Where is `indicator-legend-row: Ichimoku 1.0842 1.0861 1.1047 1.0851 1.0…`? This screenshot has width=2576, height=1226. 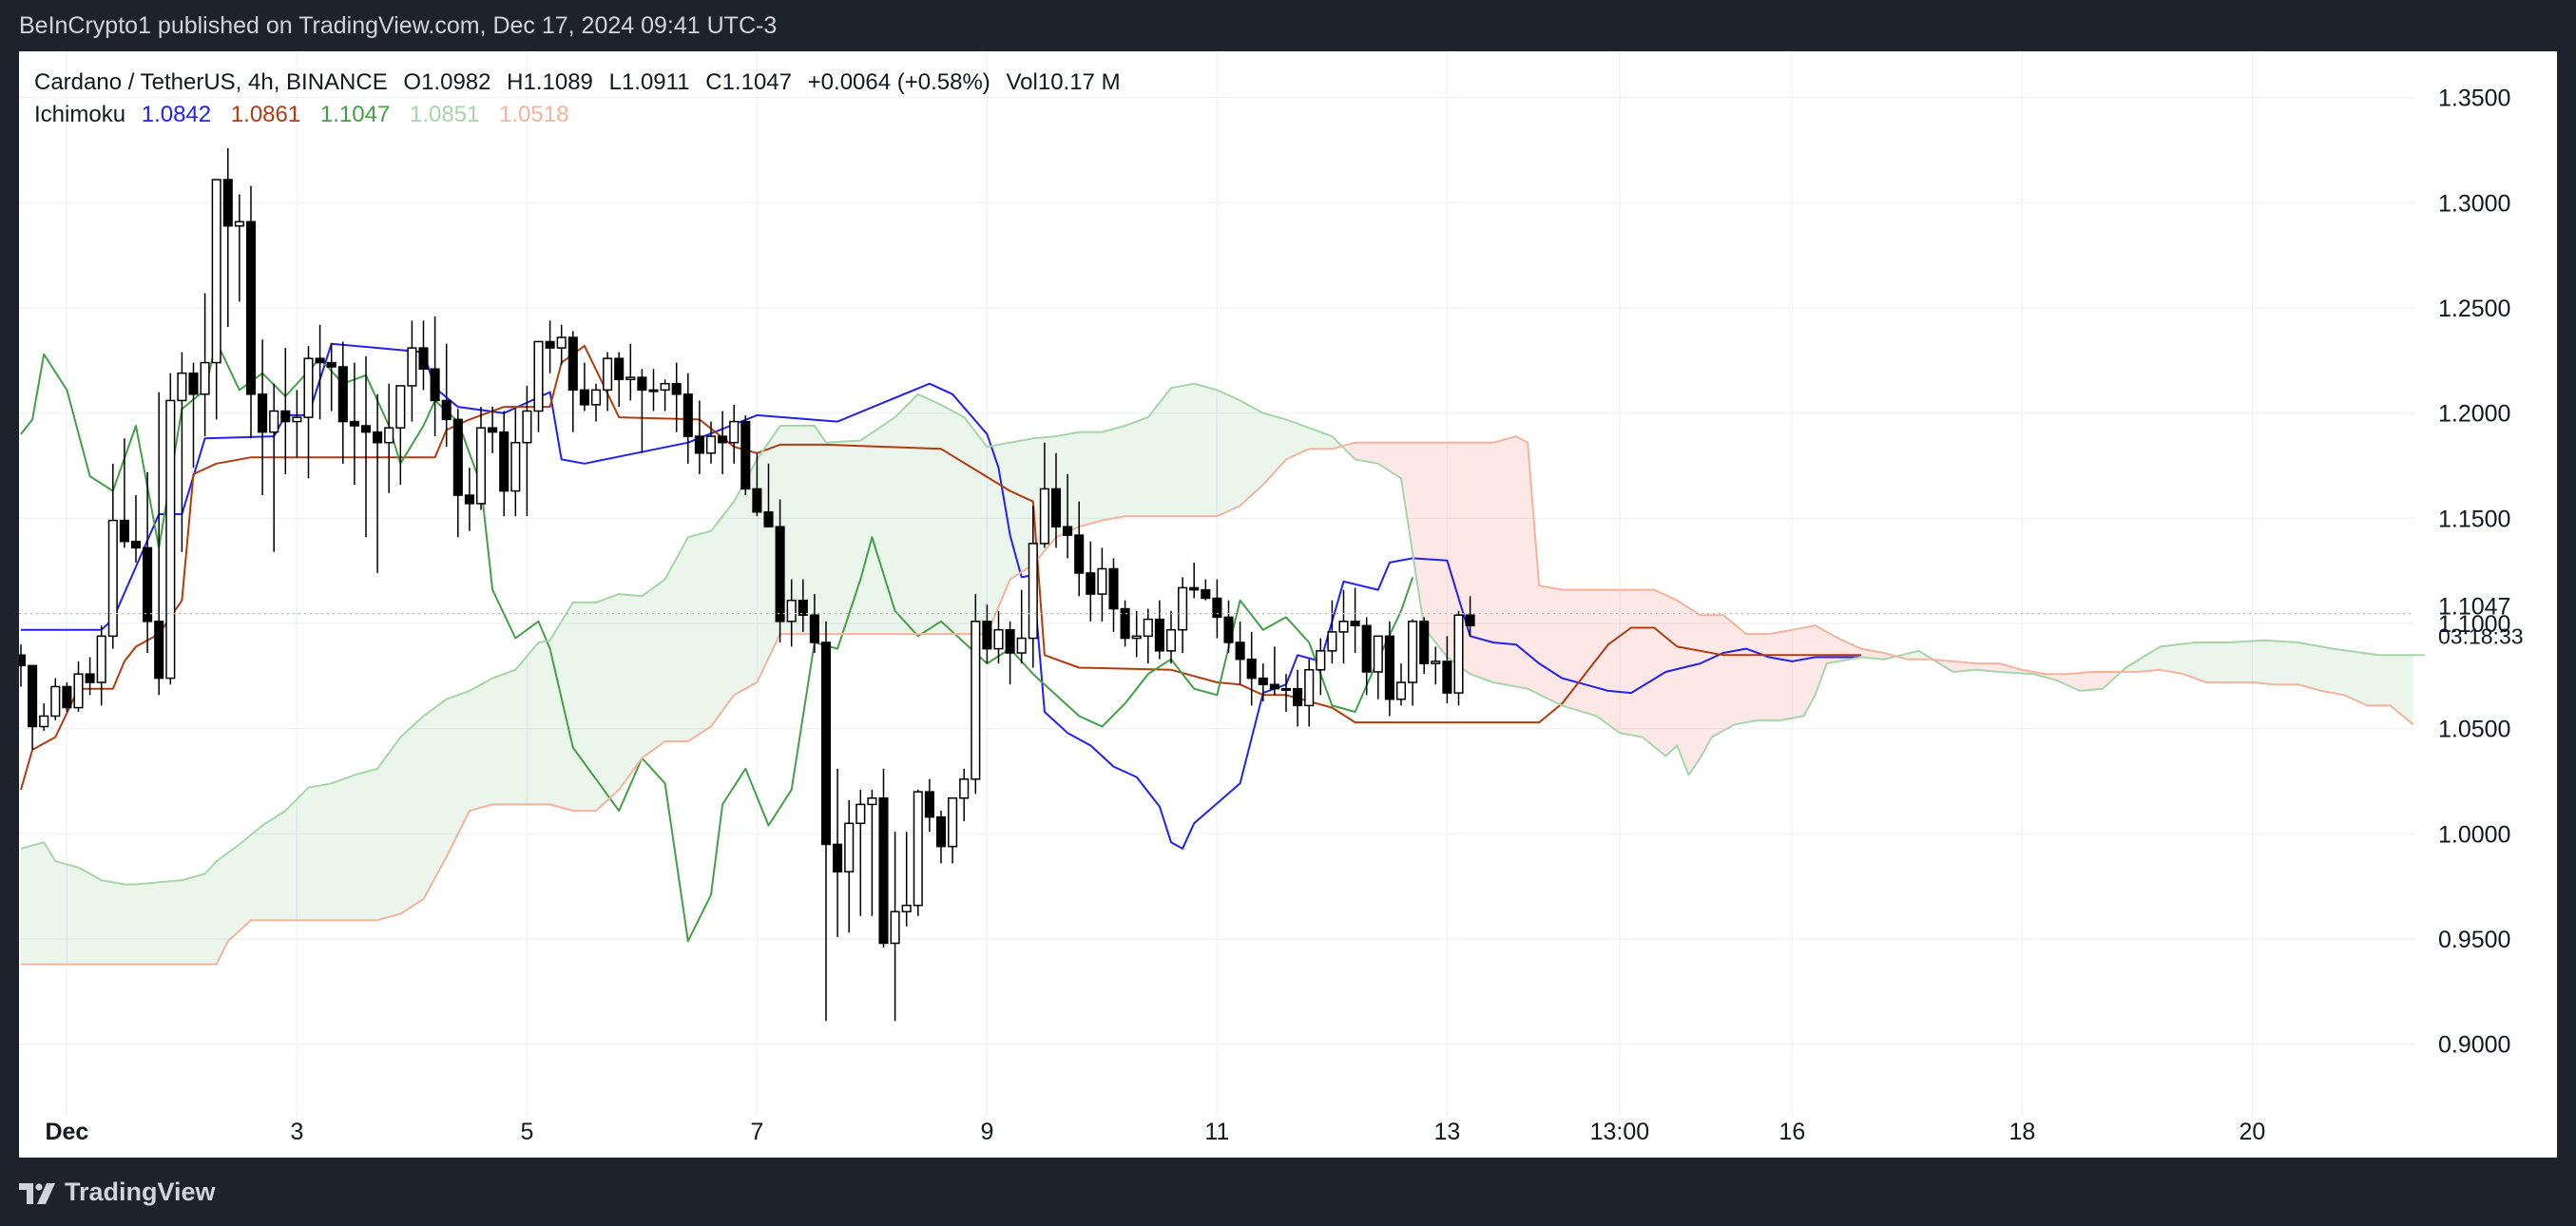
indicator-legend-row: Ichimoku 1.0842 1.0861 1.1047 1.0851 1.0… is located at coordinates (582, 115).